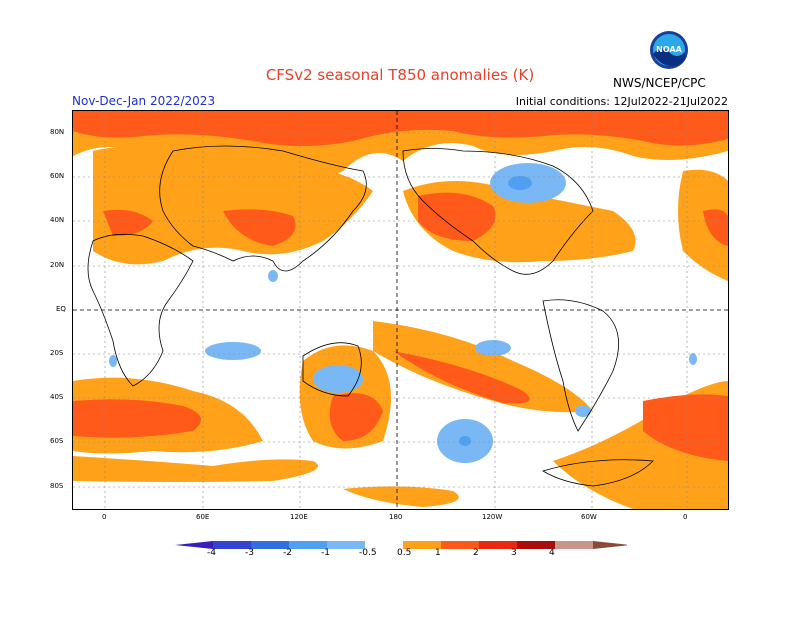 This screenshot has height=618, width=800. What do you see at coordinates (57, 441) in the screenshot?
I see `lat-label: 60S` at bounding box center [57, 441].